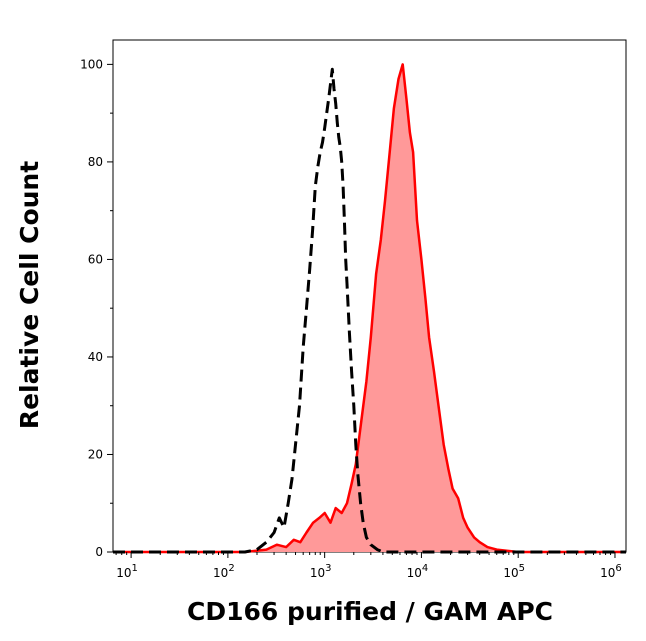 The height and width of the screenshot is (641, 646). Describe the element at coordinates (370, 611) in the screenshot. I see `x-axis-title: CD166 purified / GAM APC` at that location.